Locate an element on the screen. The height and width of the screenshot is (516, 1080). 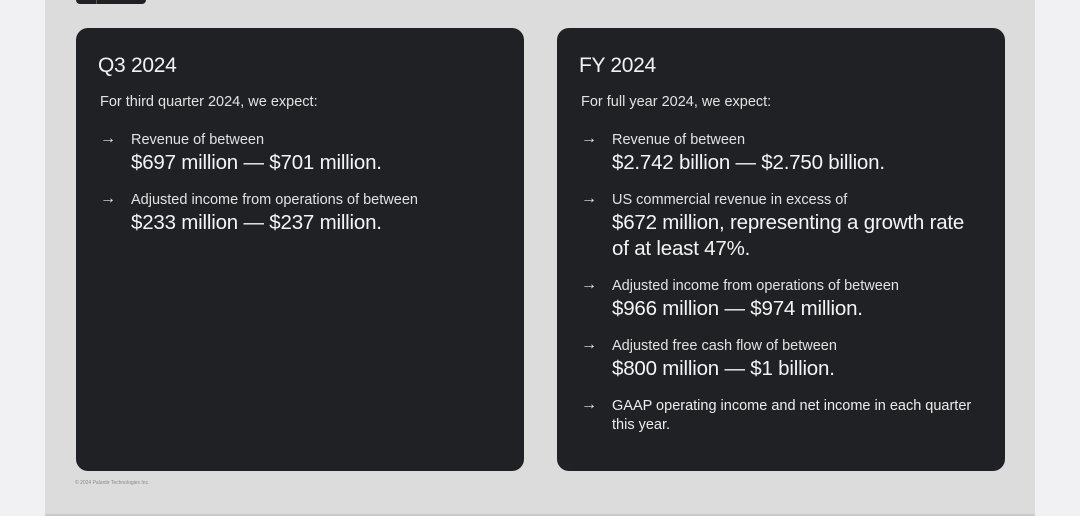
top-tab is located at coordinates (111, 2).